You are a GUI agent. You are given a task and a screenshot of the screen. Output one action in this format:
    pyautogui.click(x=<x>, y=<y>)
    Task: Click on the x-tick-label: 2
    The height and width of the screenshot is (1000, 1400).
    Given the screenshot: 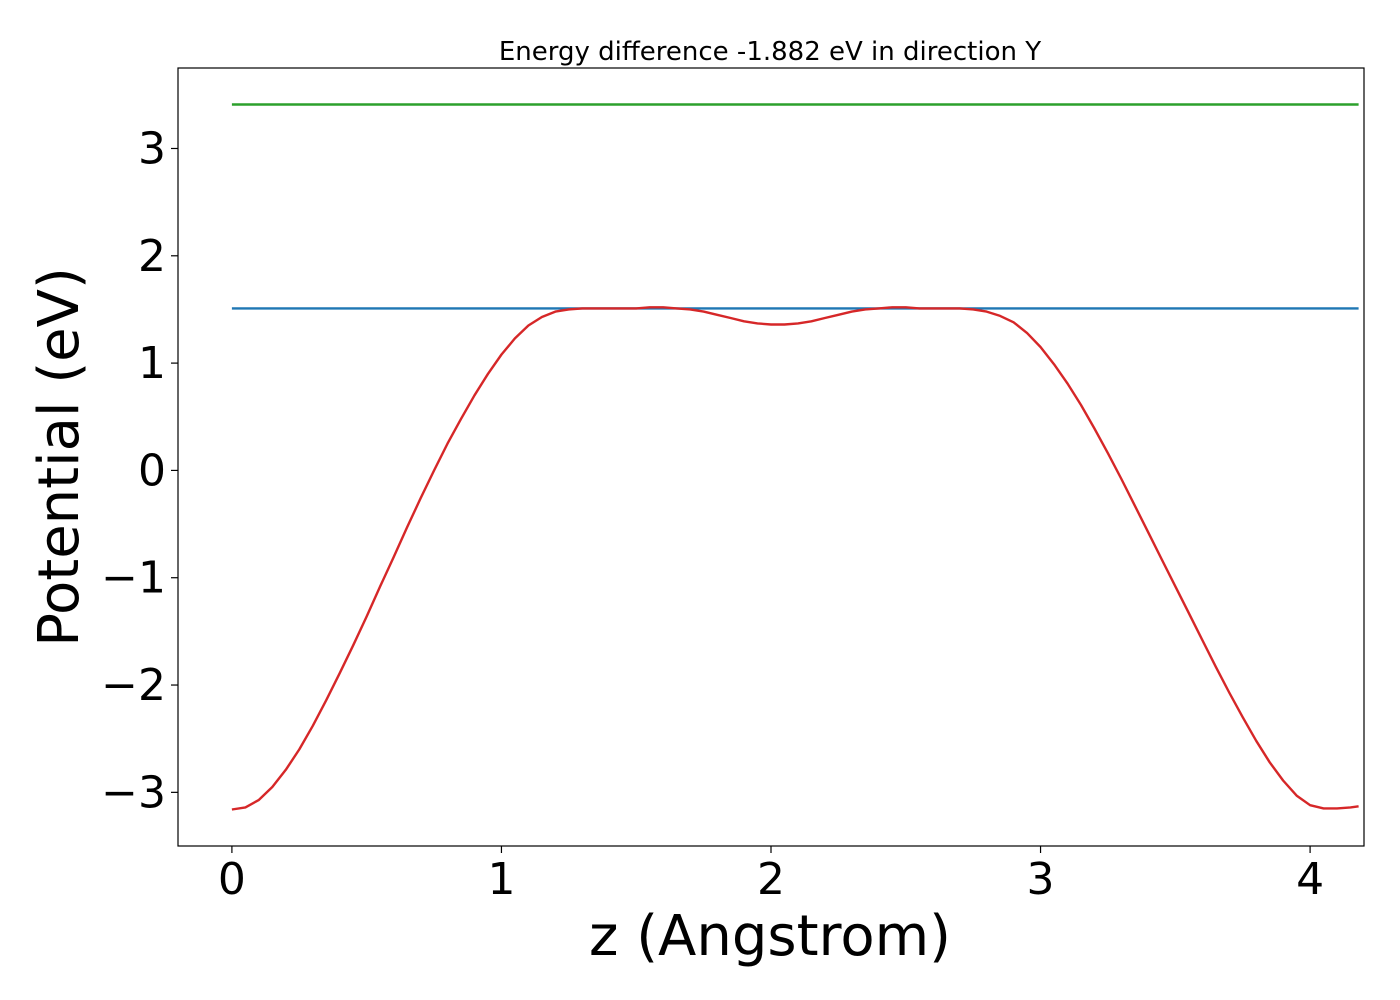 What is the action you would take?
    pyautogui.click(x=771, y=879)
    